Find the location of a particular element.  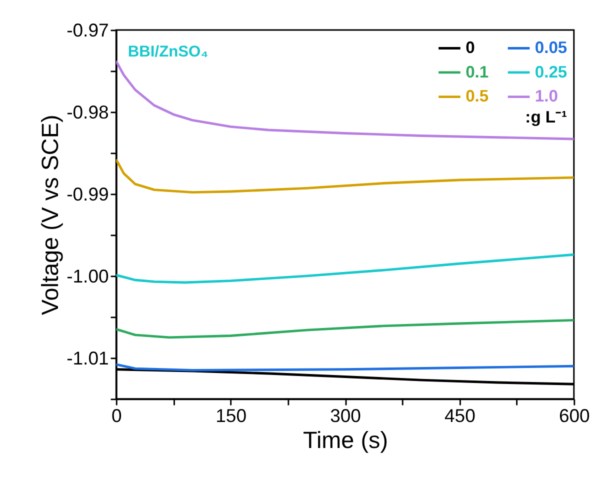

legend-label: 0.05 is located at coordinates (551, 48).